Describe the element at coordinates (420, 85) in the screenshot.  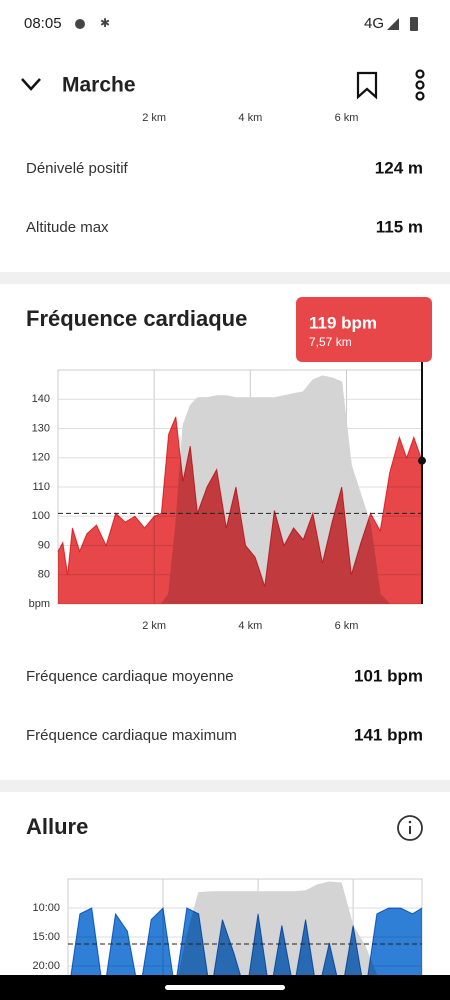
I see `menu-button` at that location.